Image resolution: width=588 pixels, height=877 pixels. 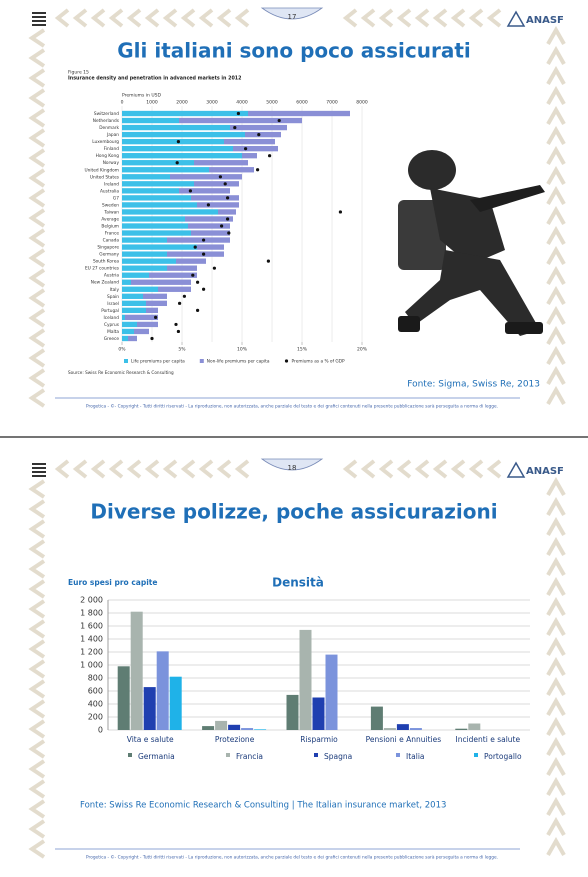 I want to click on legend-label: Life premiums per capita, so click(x=158, y=362).